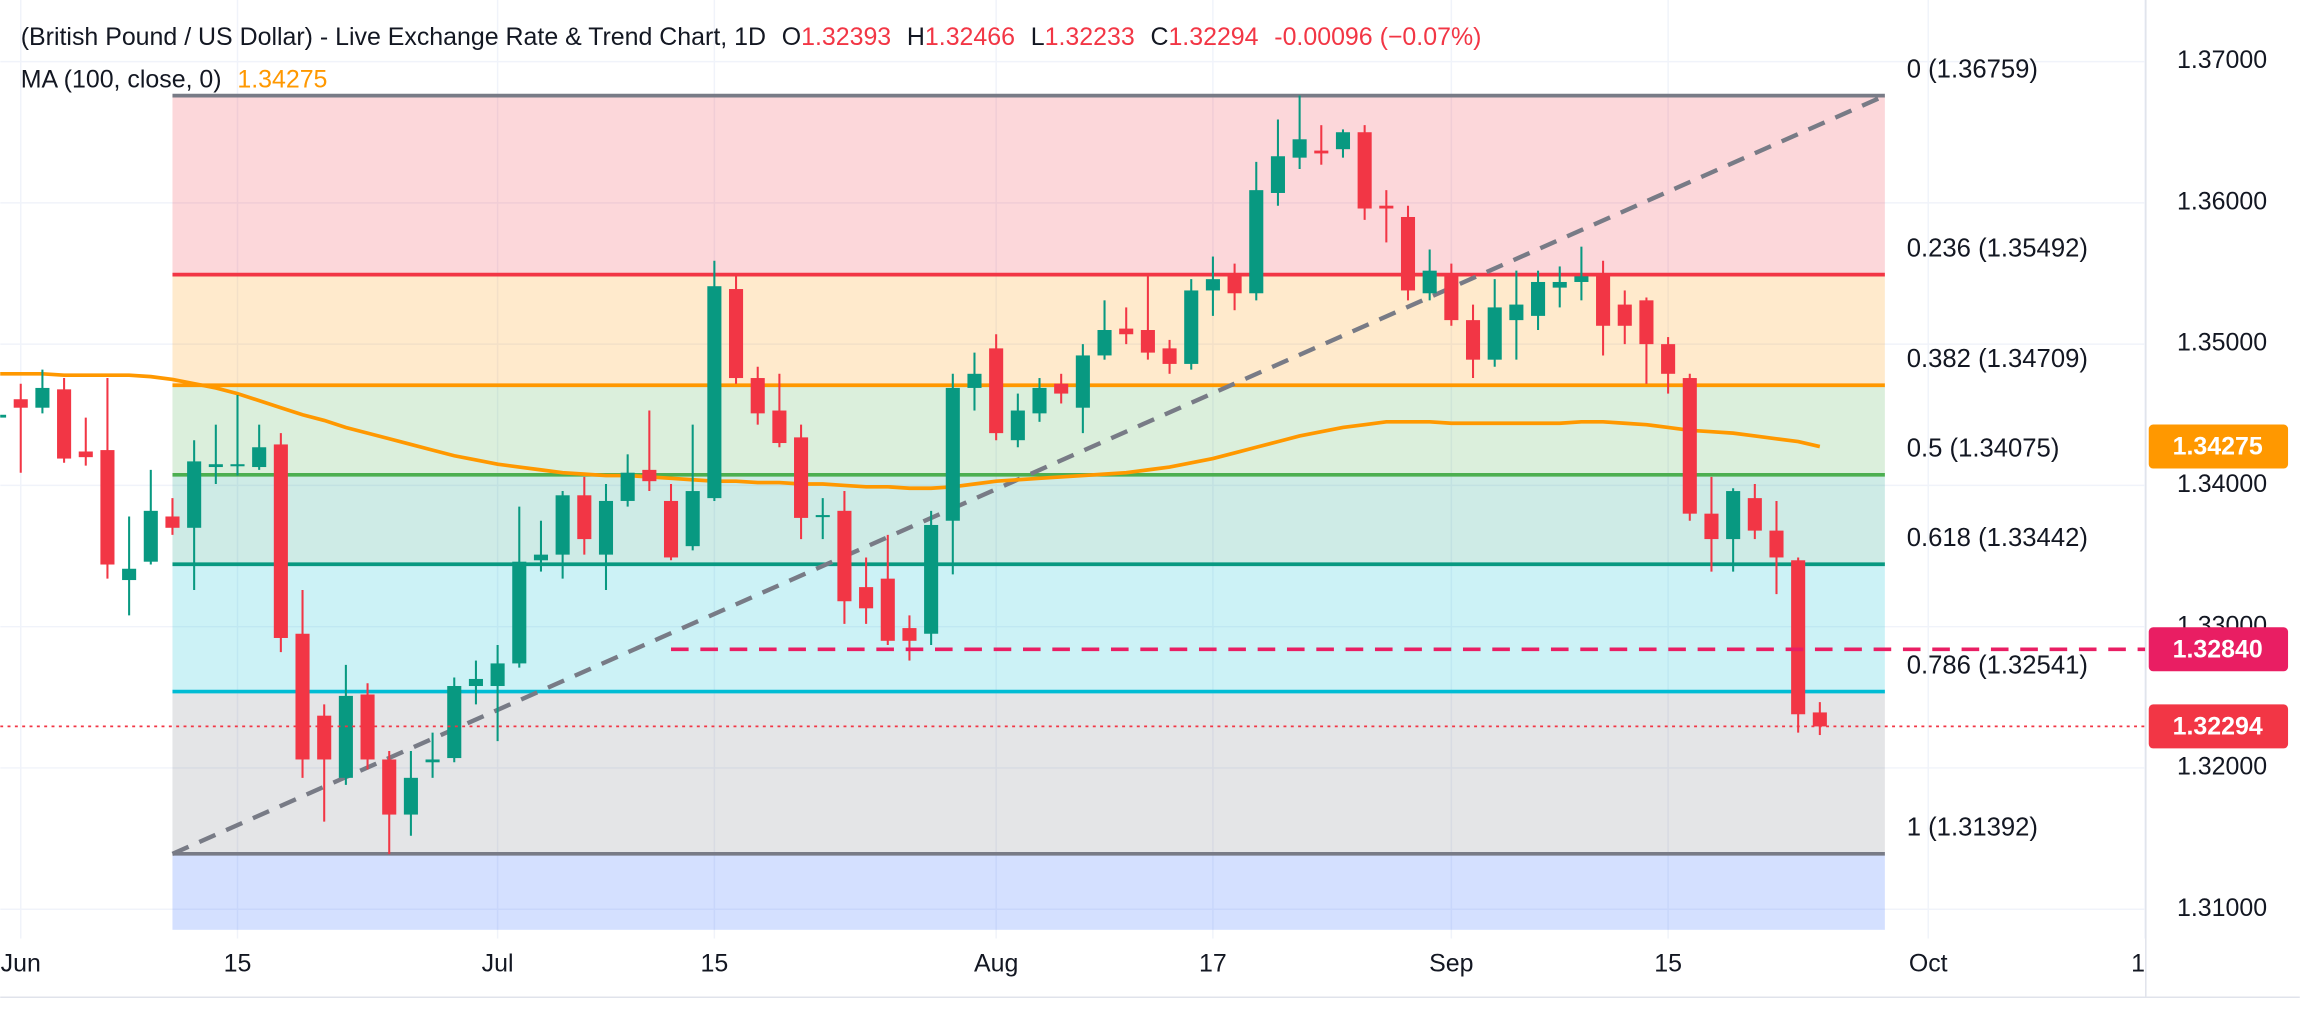  I want to click on x-axis: Jun 15 Jul 15 Aug 17 Sep 15 Oct 15, so click(1080, 964).